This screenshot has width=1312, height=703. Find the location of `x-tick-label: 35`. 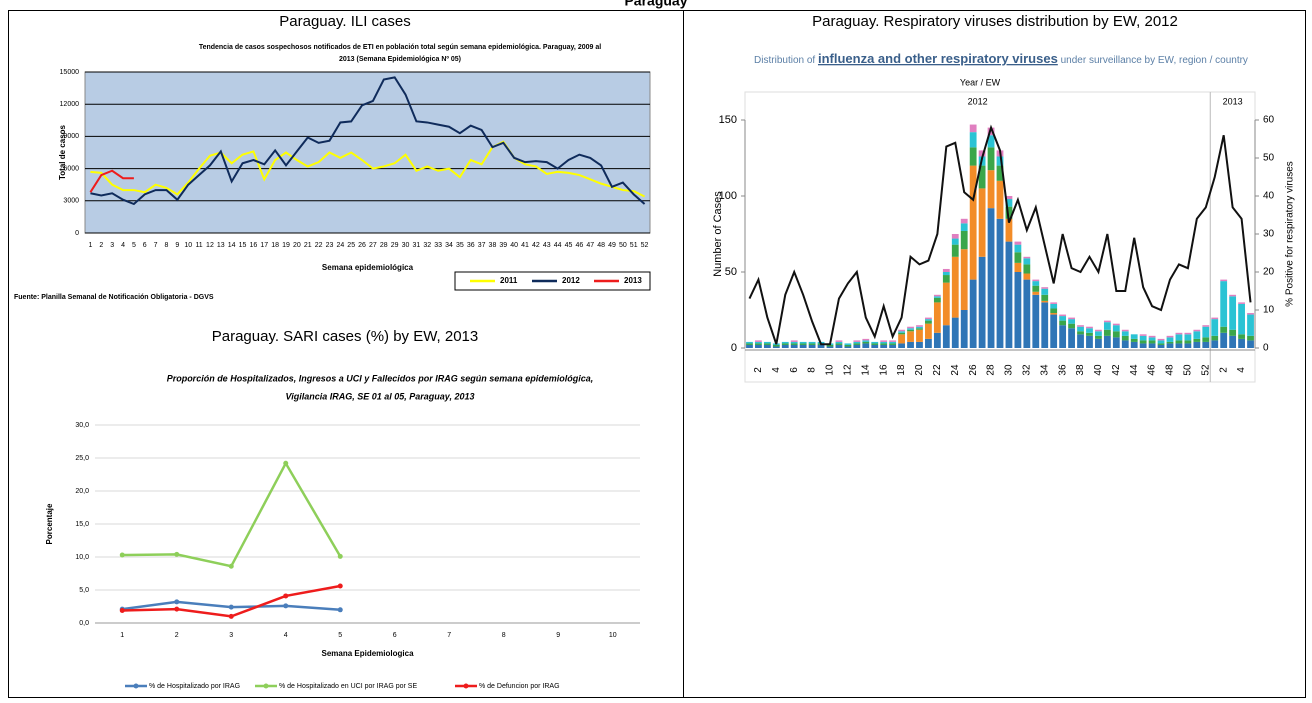

x-tick-label: 35 is located at coordinates (460, 245).